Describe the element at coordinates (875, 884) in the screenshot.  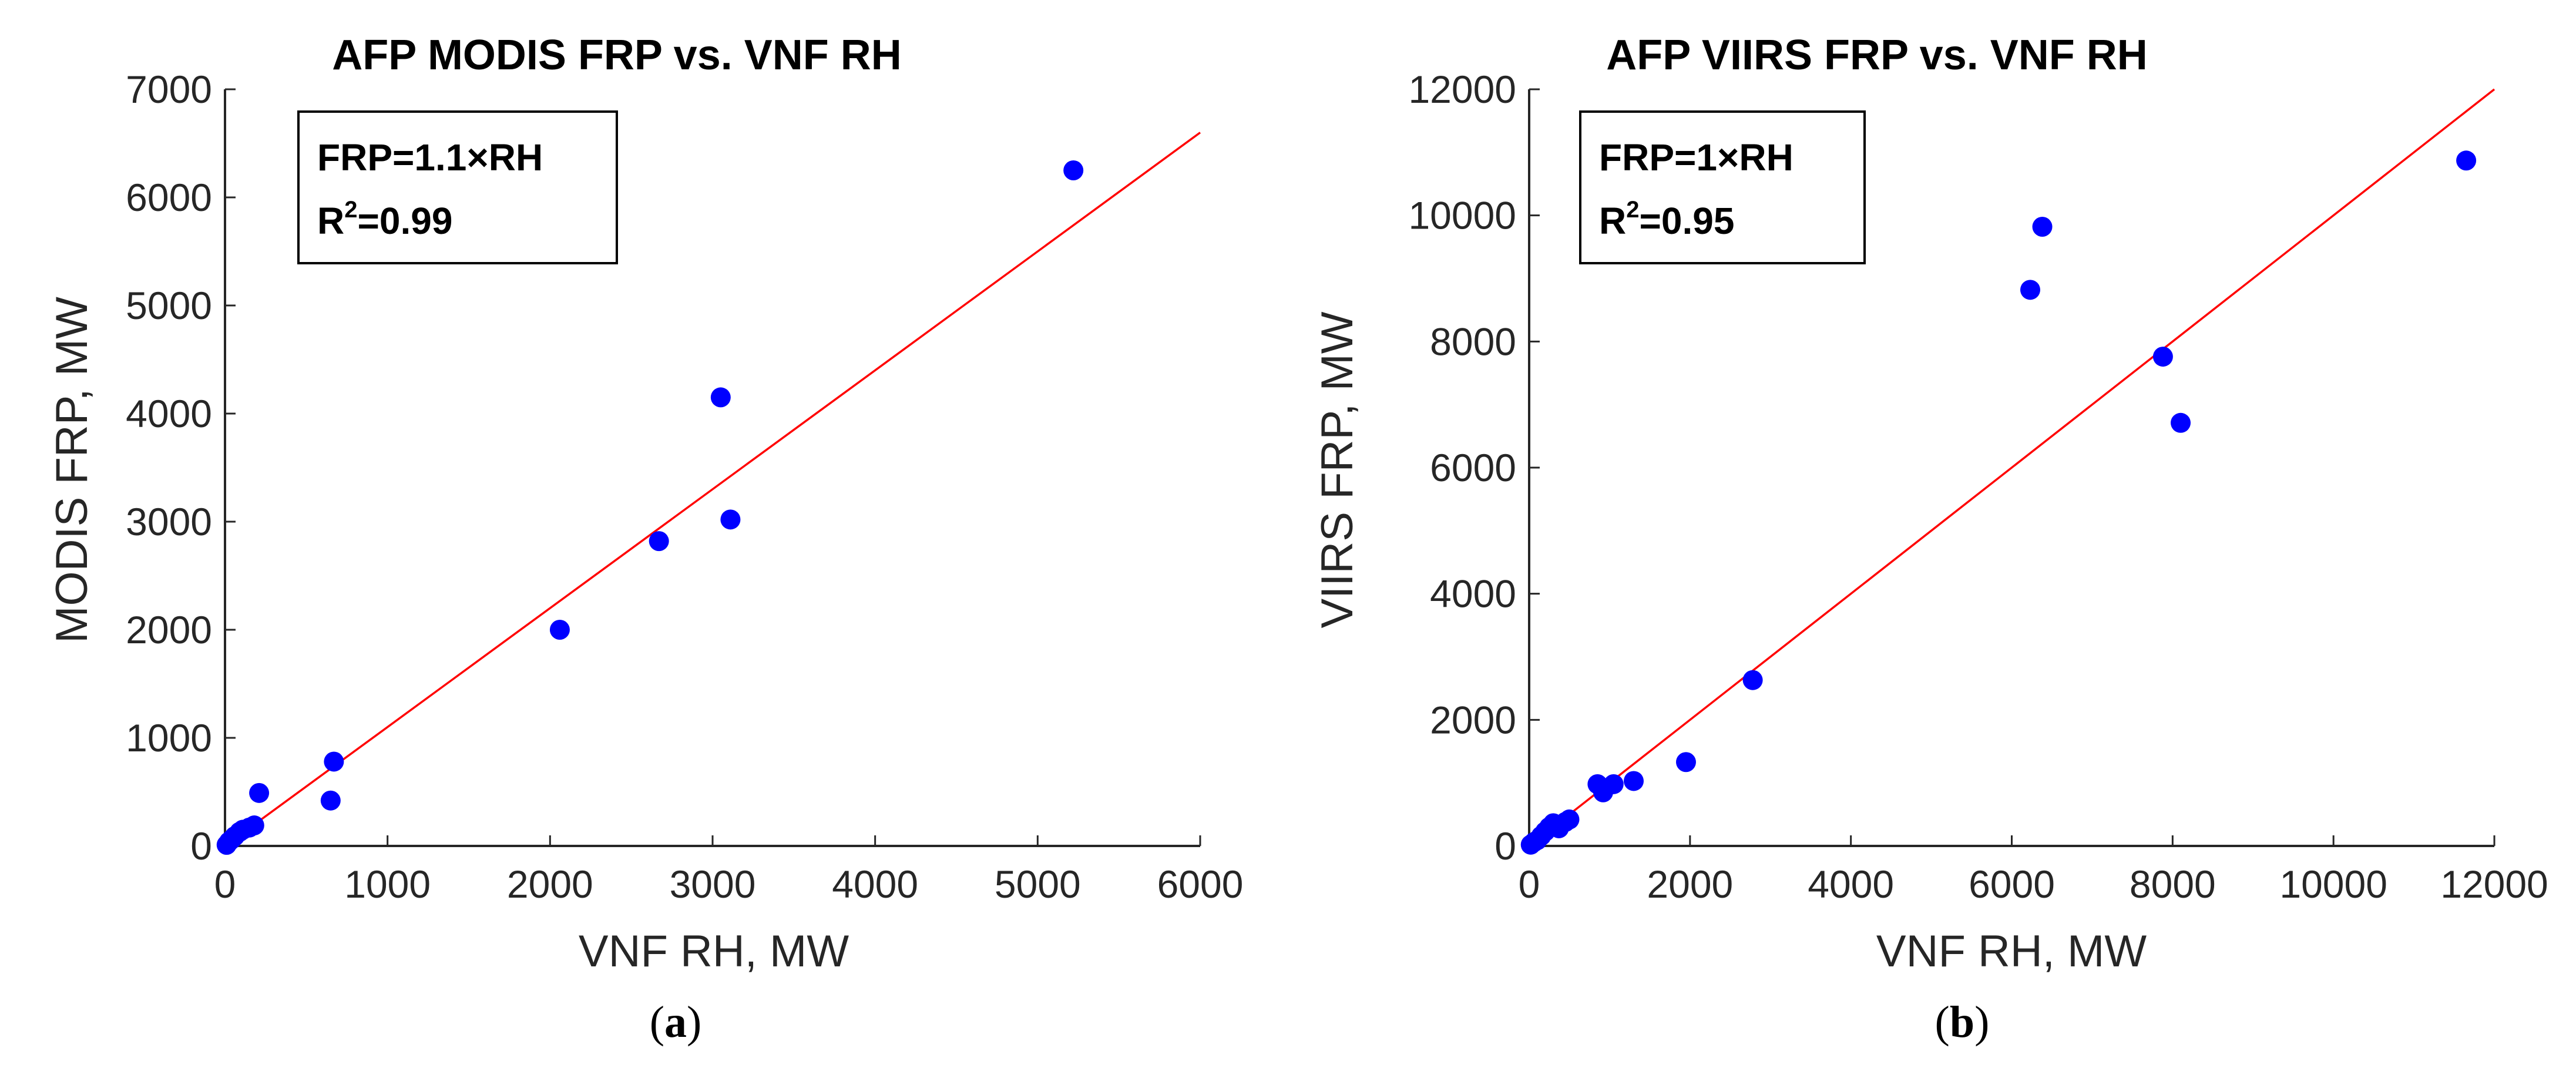
I see `chart-a-xtick-label: 4000` at that location.